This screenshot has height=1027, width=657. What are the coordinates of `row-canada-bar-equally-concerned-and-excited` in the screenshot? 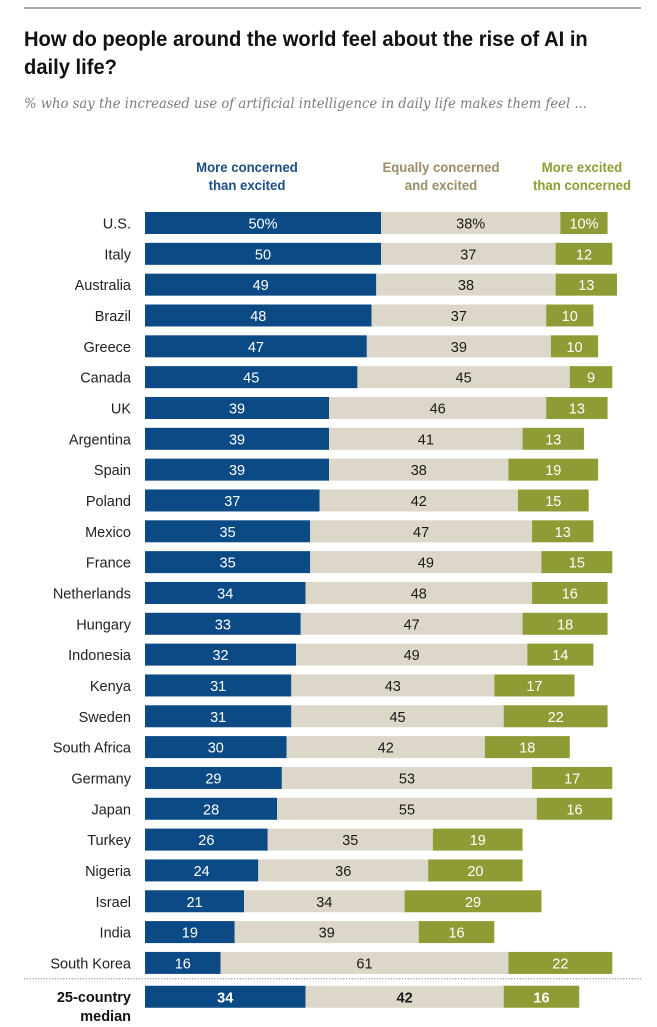 It's located at (463, 377).